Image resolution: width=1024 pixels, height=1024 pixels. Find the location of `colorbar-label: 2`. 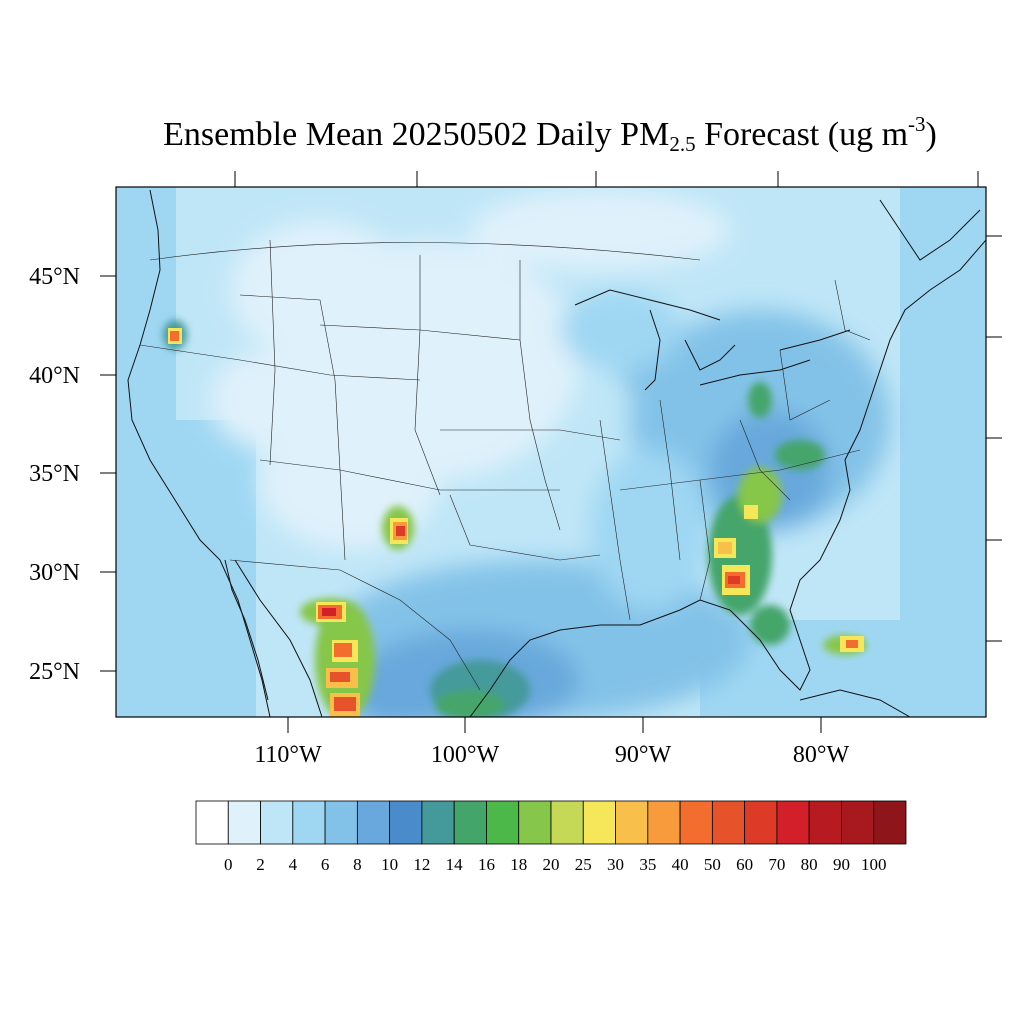

colorbar-label: 2 is located at coordinates (260, 864).